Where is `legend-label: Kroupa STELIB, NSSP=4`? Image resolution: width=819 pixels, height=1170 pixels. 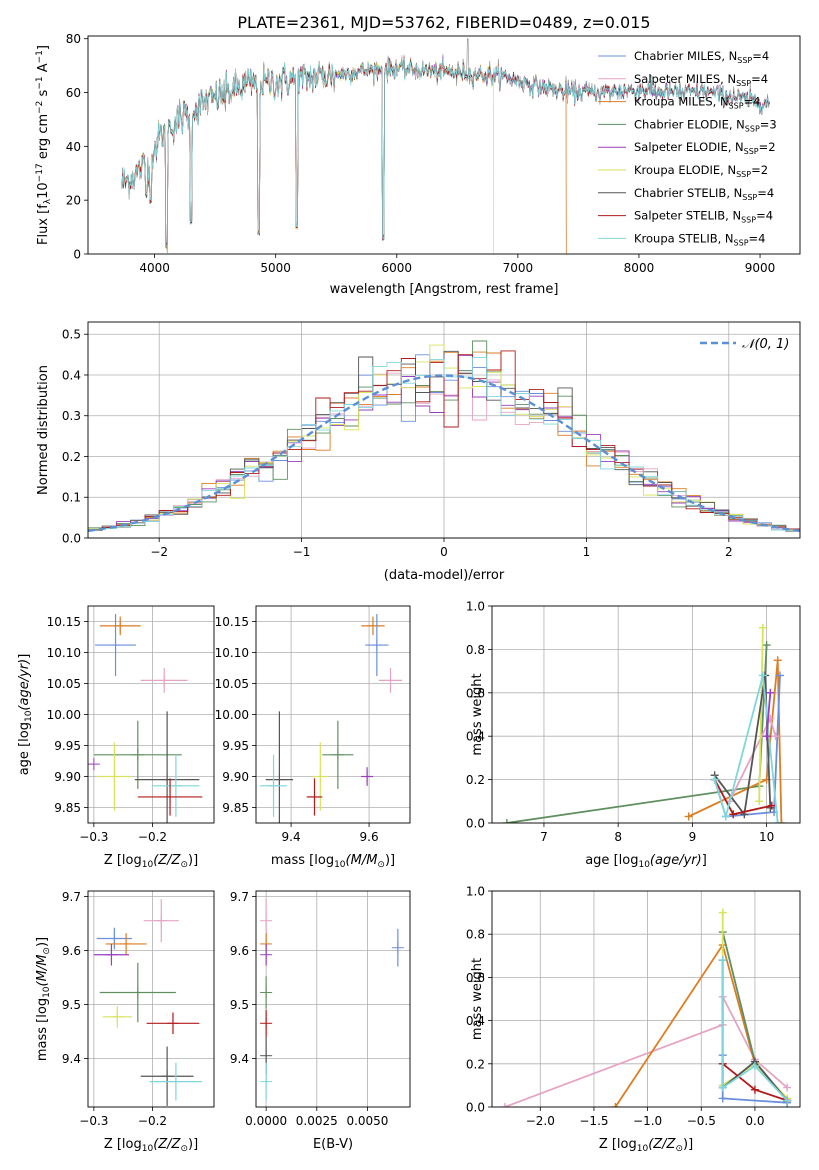
legend-label: Kroupa STELIB, NSSP=4 is located at coordinates (699, 239).